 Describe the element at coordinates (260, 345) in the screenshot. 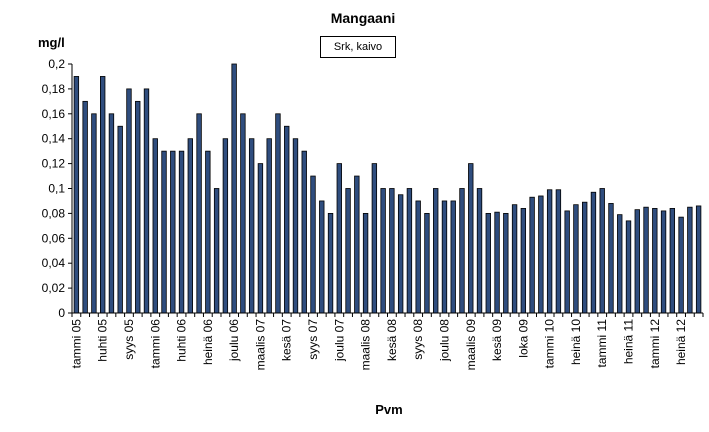

I see `x-tick-label: maalis 07` at that location.